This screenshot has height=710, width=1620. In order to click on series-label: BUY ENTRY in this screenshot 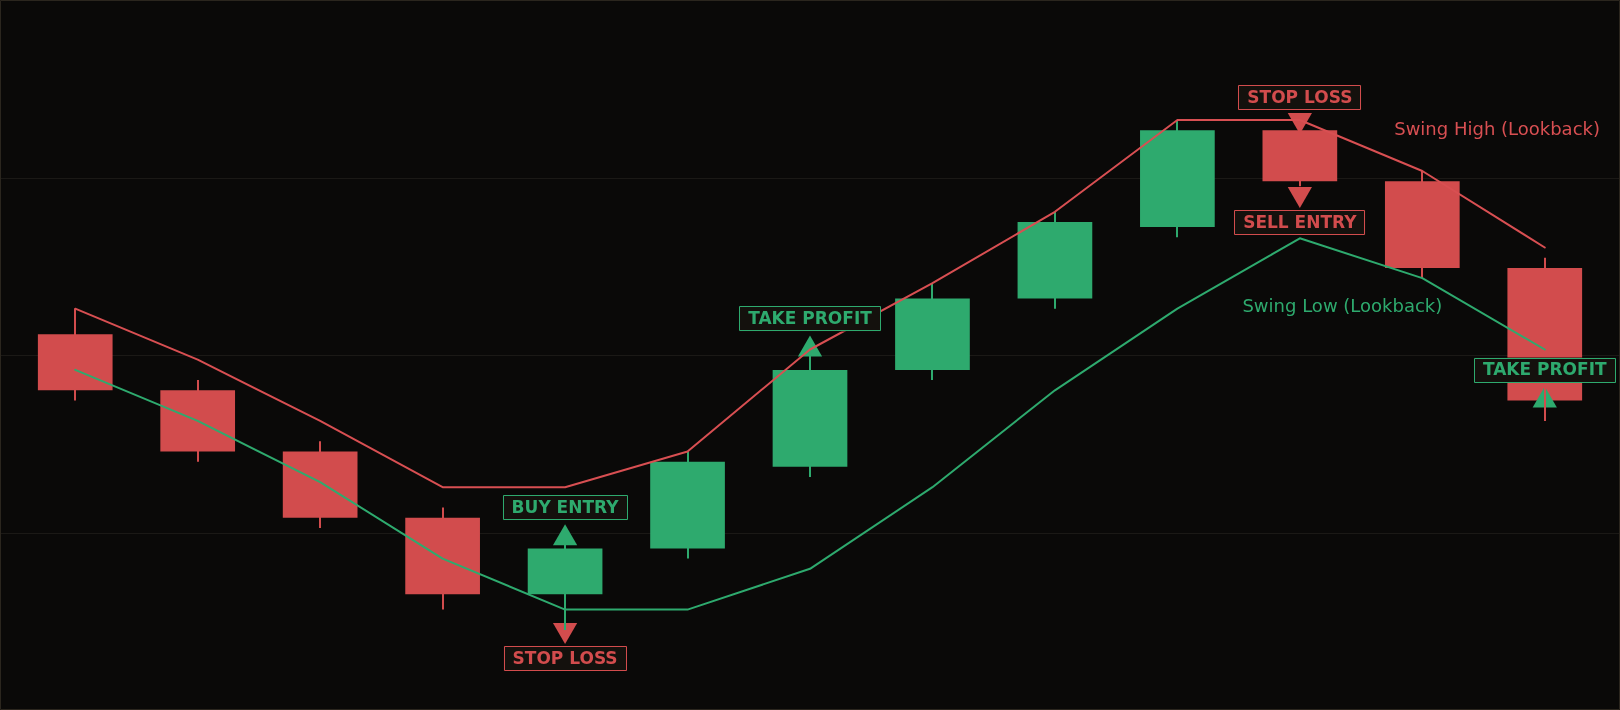, I will do `click(565, 507)`.